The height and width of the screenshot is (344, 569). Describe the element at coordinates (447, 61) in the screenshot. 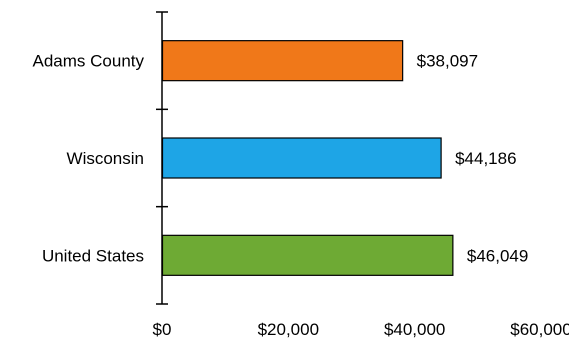

I see `data-label-0: $38,097` at that location.